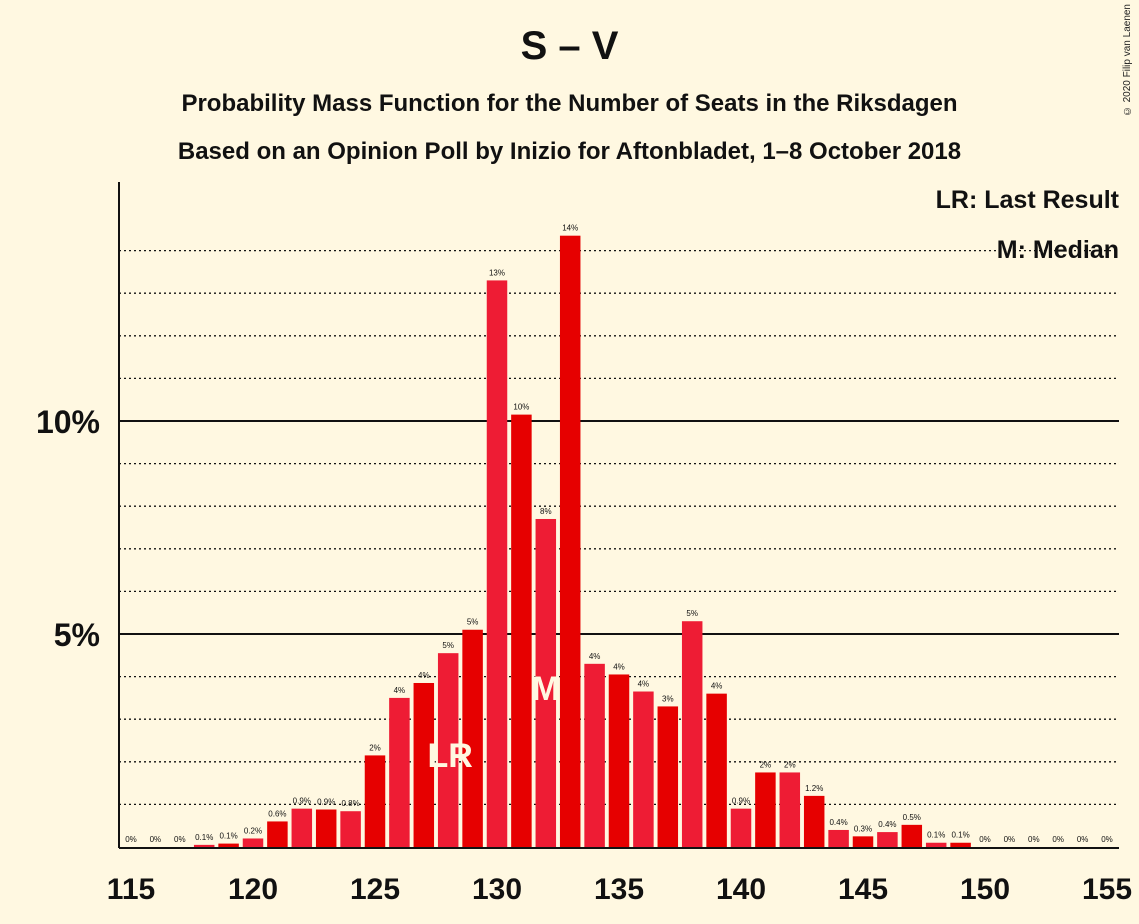 Image resolution: width=1139 pixels, height=924 pixels. Describe the element at coordinates (68, 528) in the screenshot. I see `y-axis-ticks: 5% 10%` at that location.